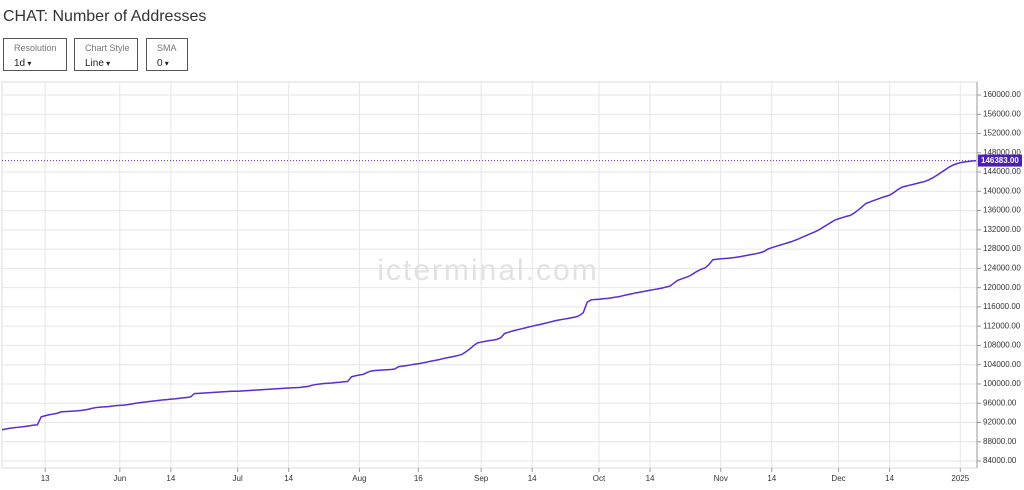 The width and height of the screenshot is (1024, 490). What do you see at coordinates (599, 478) in the screenshot?
I see `x-tick-label: Oct` at bounding box center [599, 478].